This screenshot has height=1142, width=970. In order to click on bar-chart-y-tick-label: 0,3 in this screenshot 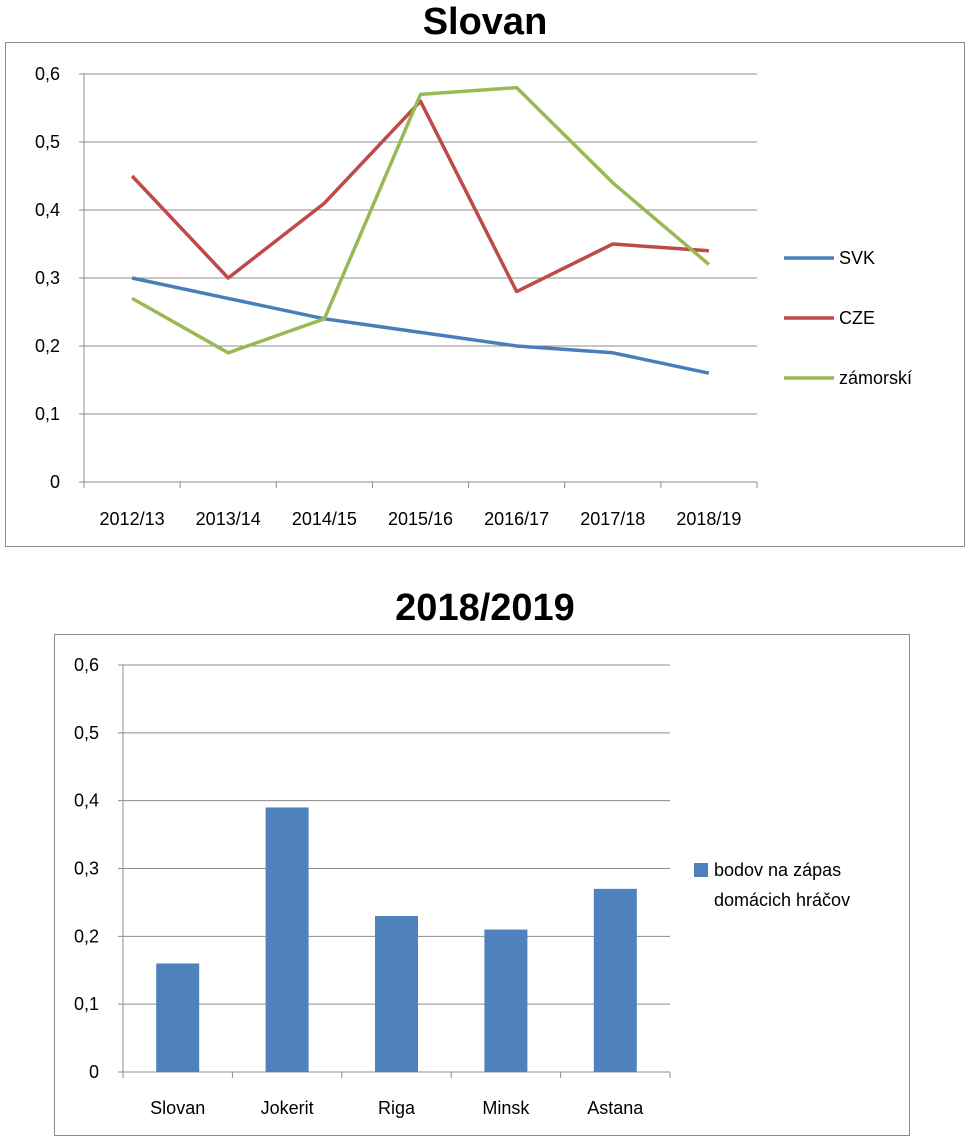, I will do `click(86, 869)`.